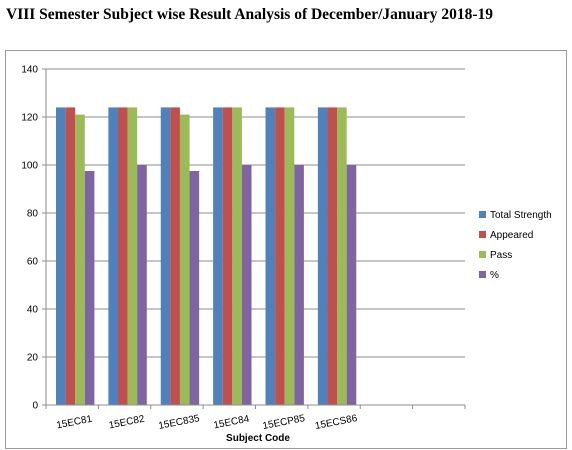 This screenshot has height=450, width=572. I want to click on y-tick-label: 40, so click(33, 310).